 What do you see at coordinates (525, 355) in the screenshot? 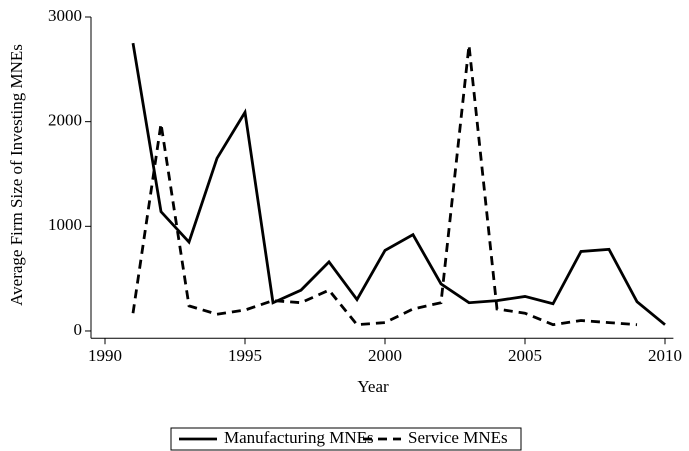
I see `x-tick-label: 2005` at bounding box center [525, 355].